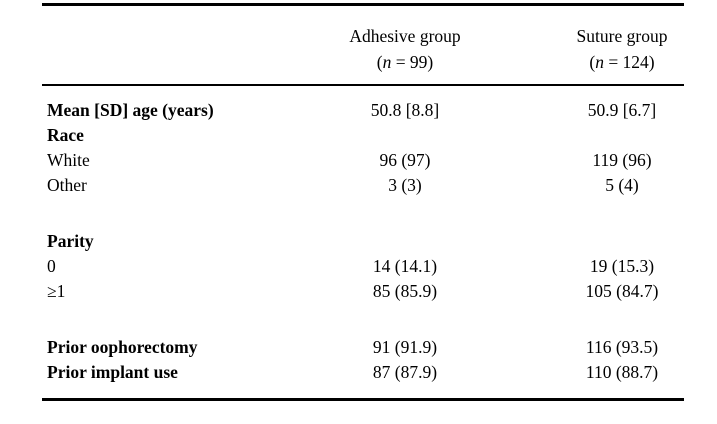 The image size is (717, 424). What do you see at coordinates (363, 347) in the screenshot?
I see `table-row-prior-oophorectomy: Prior oophorectomy 91 (91.9) 116 (93.5)` at bounding box center [363, 347].